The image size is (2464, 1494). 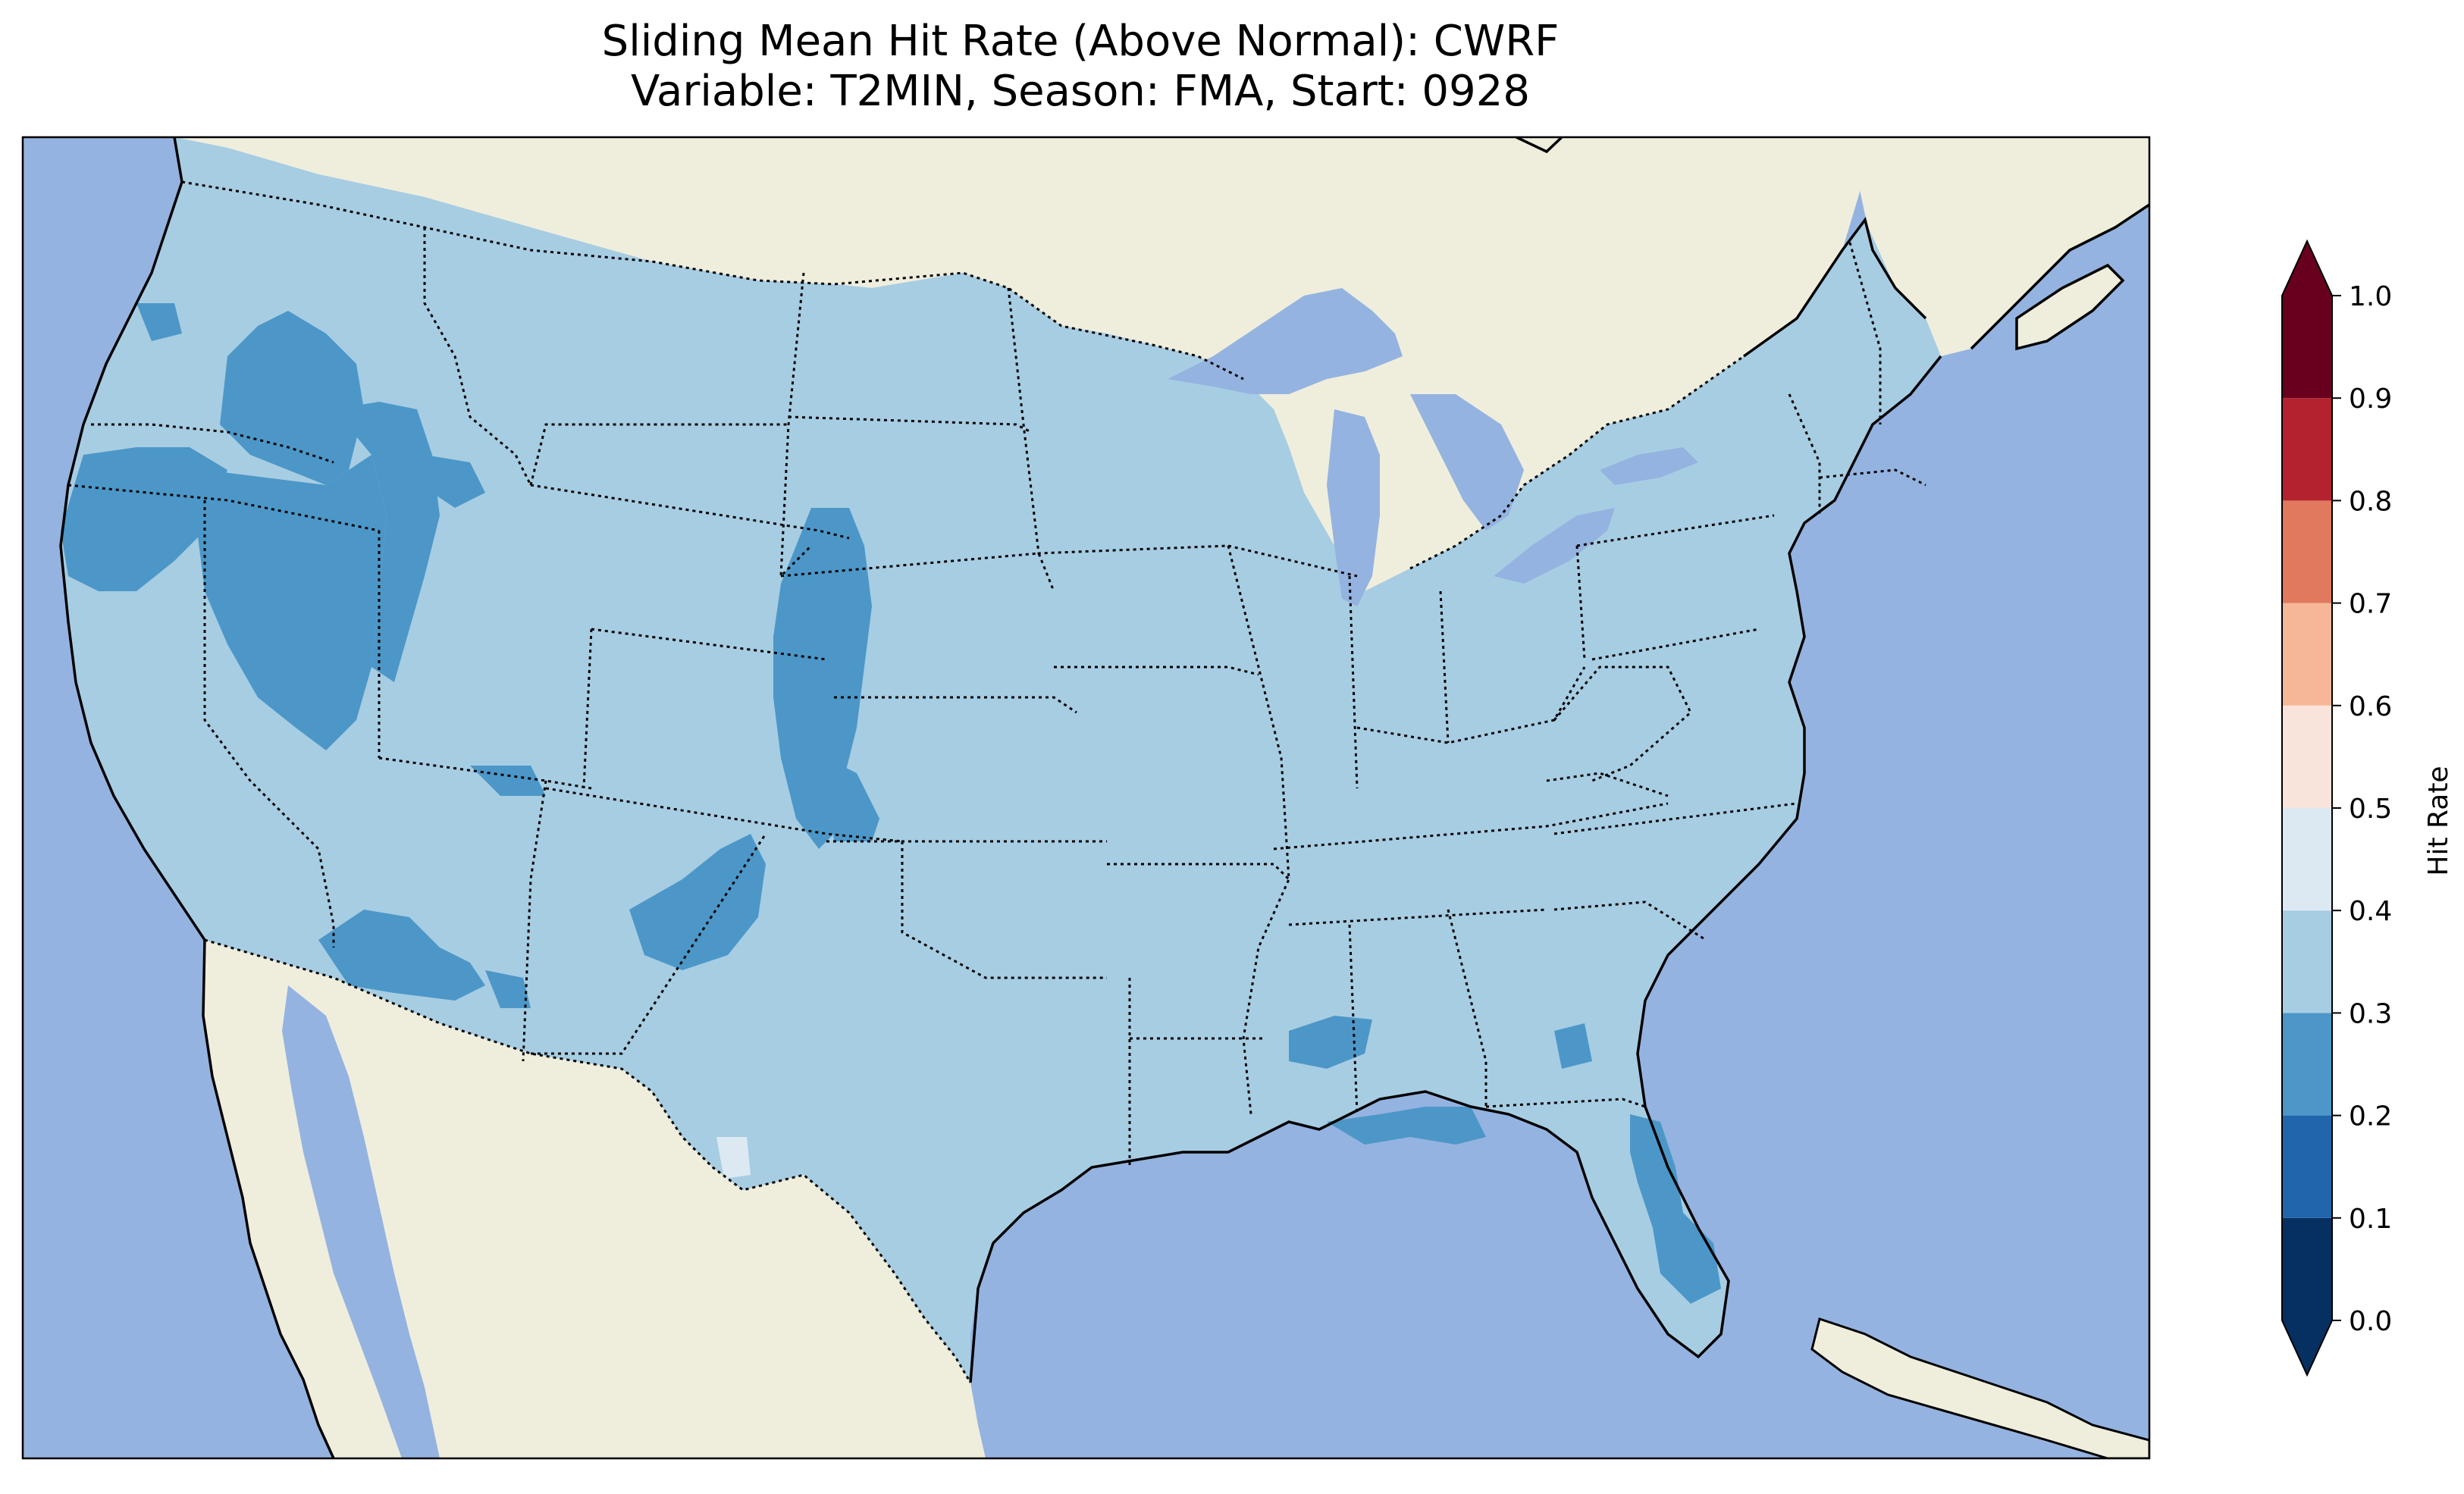 What do you see at coordinates (2370, 604) in the screenshot?
I see `colorbar-tick-label: 0.7` at bounding box center [2370, 604].